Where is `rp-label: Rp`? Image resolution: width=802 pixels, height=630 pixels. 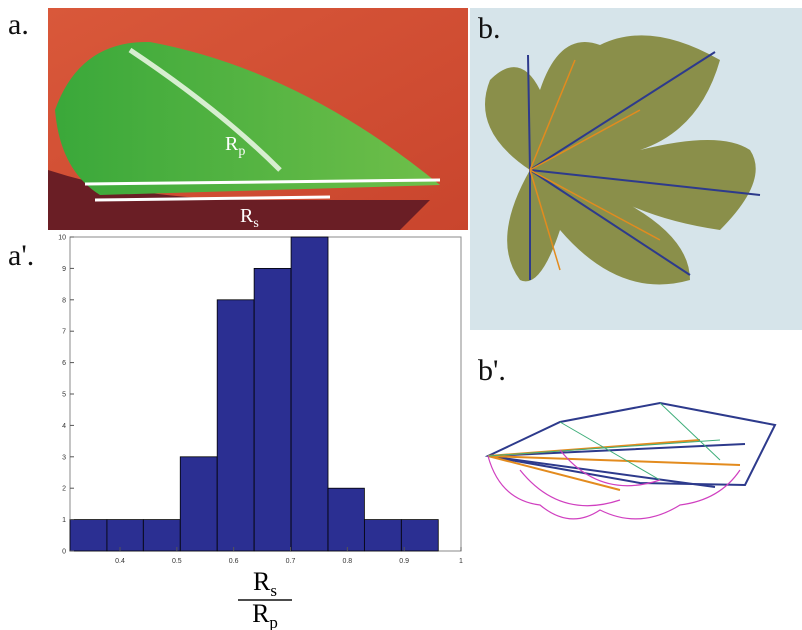 rp-label: Rp is located at coordinates (235, 146).